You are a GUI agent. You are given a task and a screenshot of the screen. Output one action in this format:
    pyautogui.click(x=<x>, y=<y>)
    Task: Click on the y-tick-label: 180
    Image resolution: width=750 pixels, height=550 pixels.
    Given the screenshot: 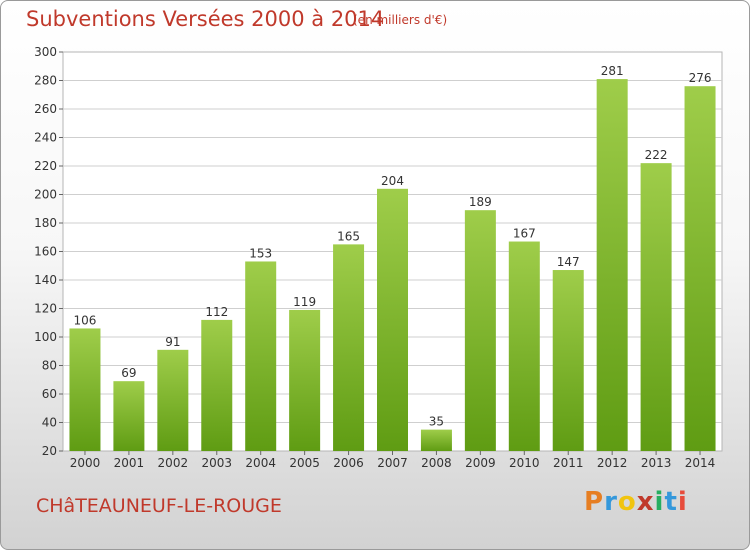 What is the action you would take?
    pyautogui.click(x=45, y=223)
    